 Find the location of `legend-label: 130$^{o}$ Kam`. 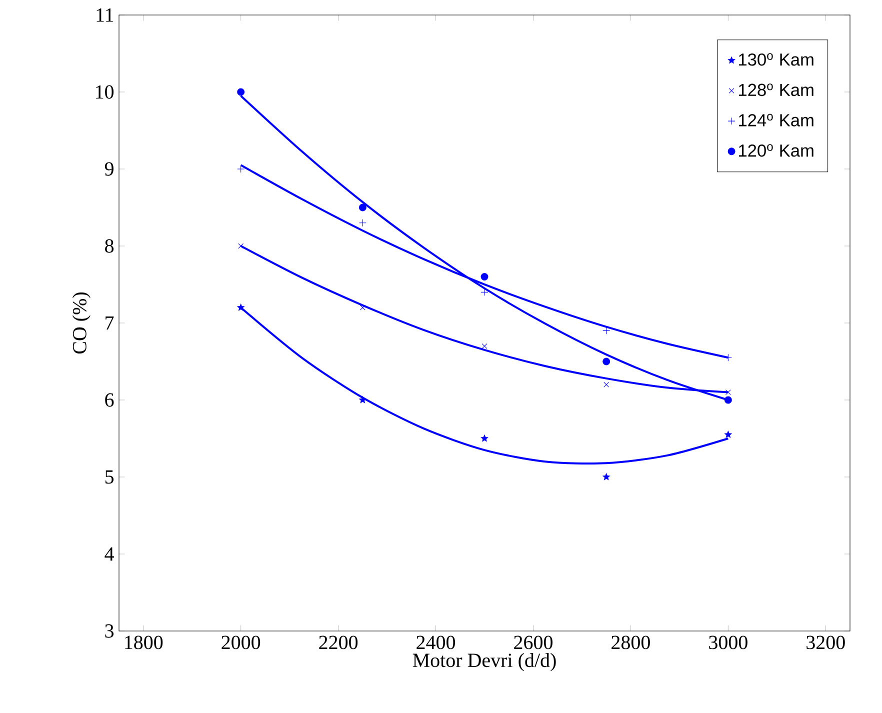

legend-label: 130$^{o}$ Kam is located at coordinates (776, 59).